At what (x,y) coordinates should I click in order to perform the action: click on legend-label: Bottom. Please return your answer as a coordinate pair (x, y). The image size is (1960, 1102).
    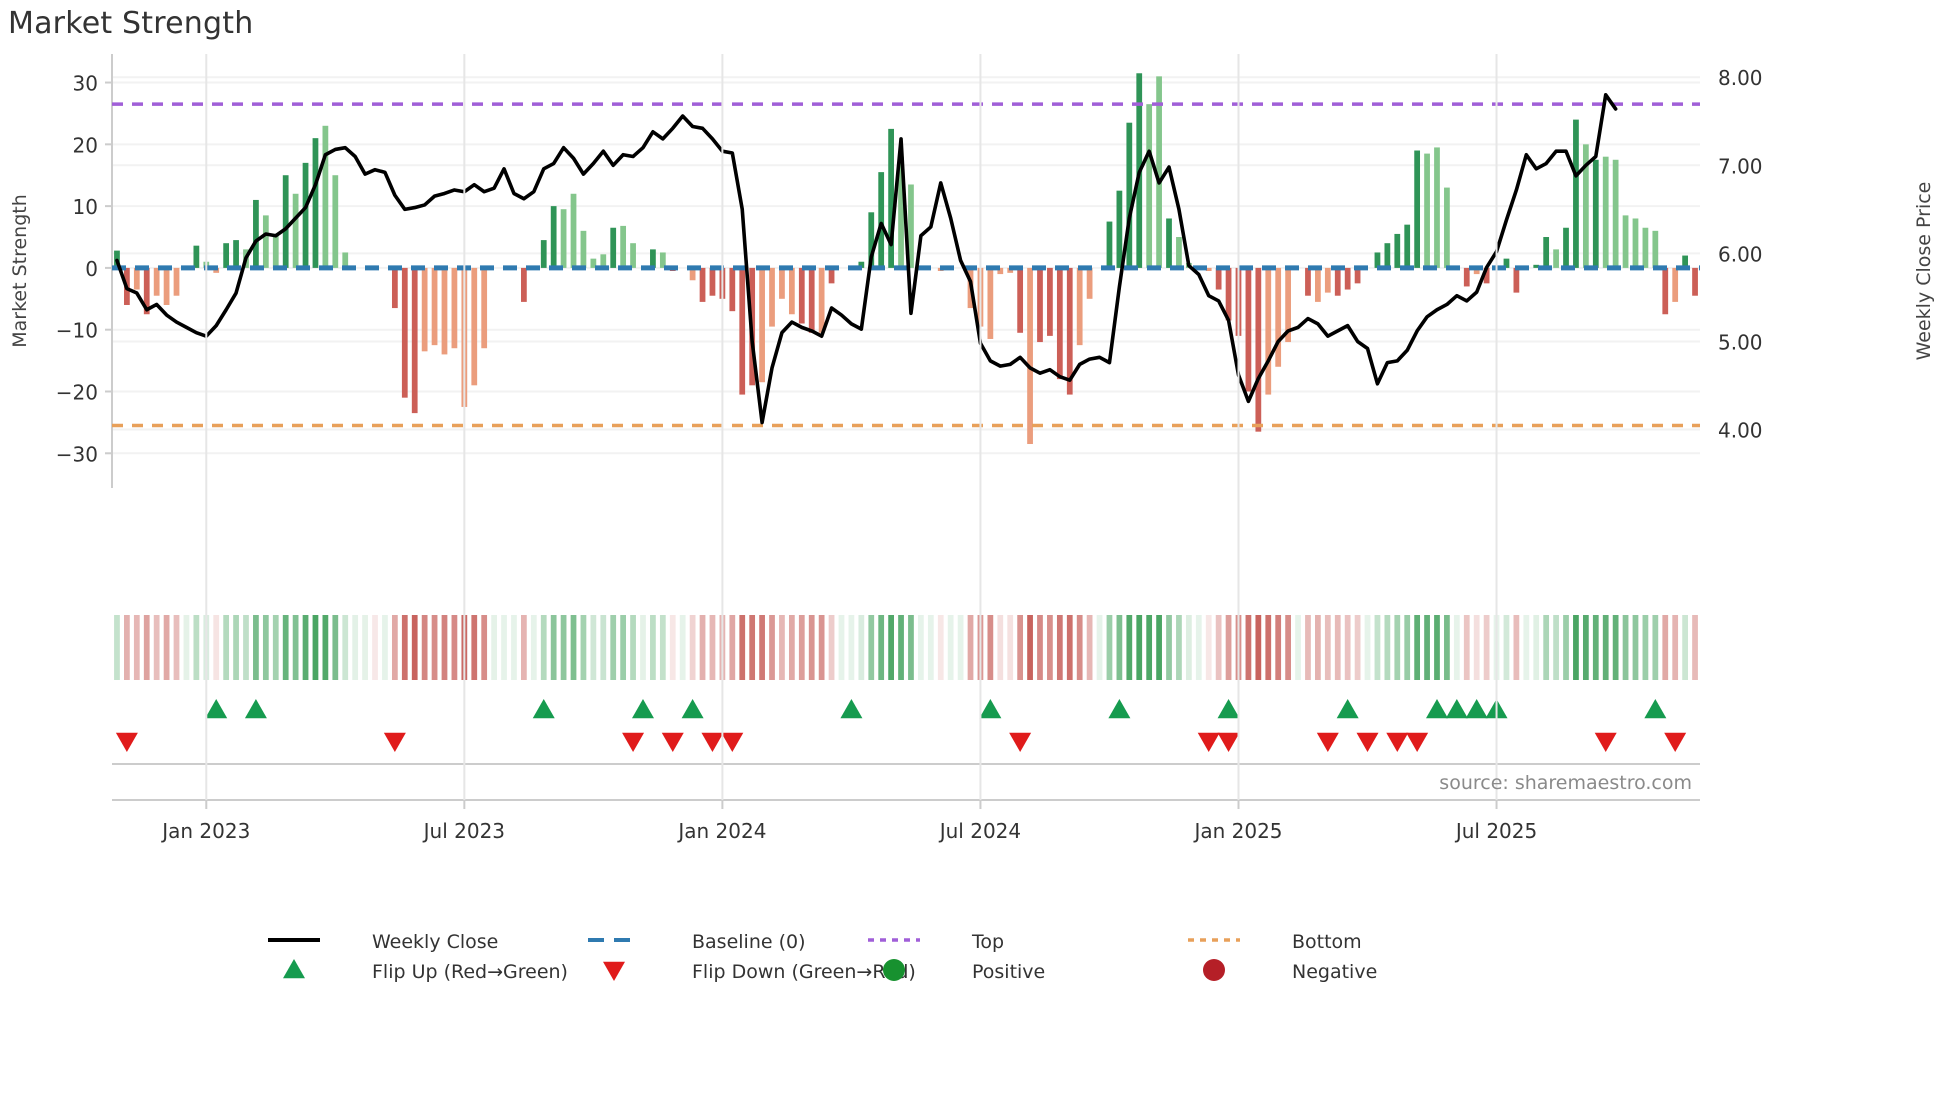
    Looking at the image, I should click on (1327, 942).